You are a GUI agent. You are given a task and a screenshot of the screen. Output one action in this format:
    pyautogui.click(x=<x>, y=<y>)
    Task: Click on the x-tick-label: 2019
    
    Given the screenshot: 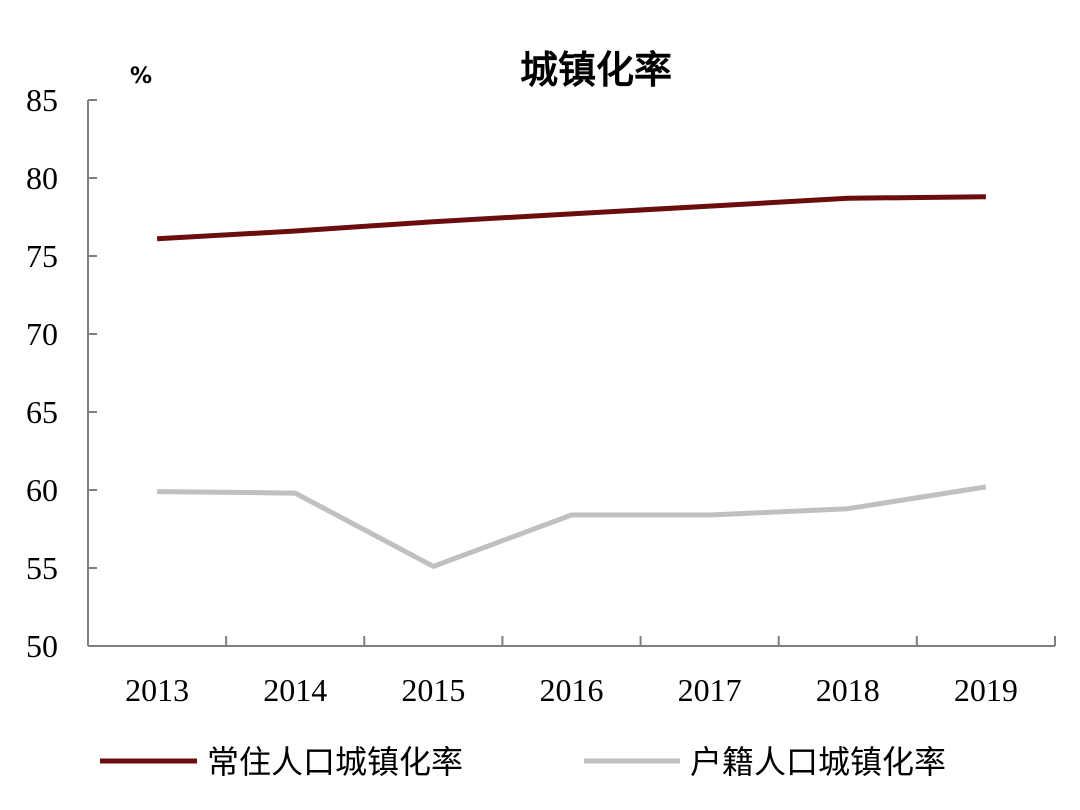 What is the action you would take?
    pyautogui.click(x=986, y=690)
    